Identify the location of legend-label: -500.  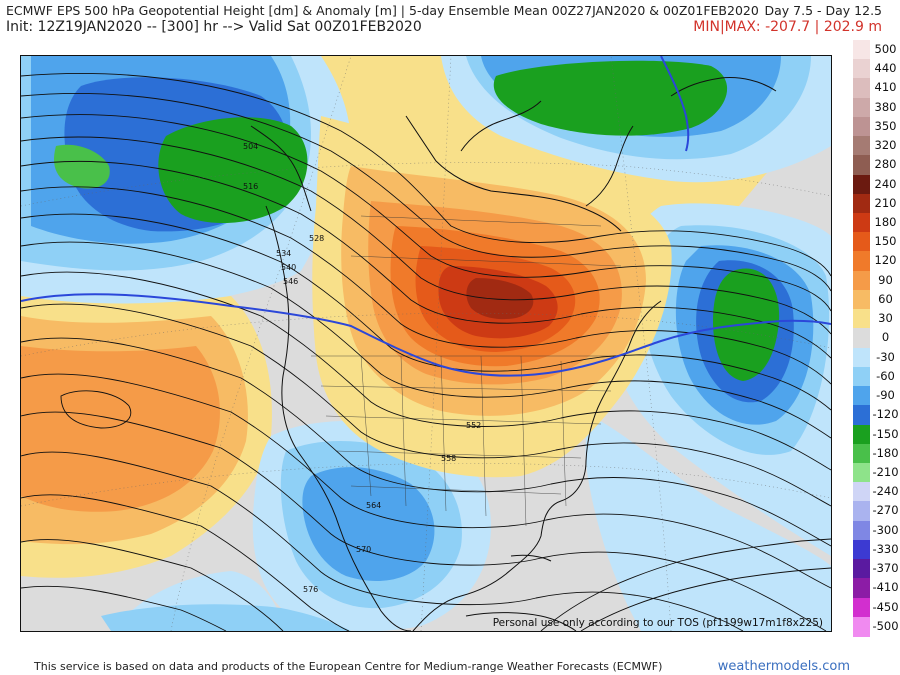
(885, 625).